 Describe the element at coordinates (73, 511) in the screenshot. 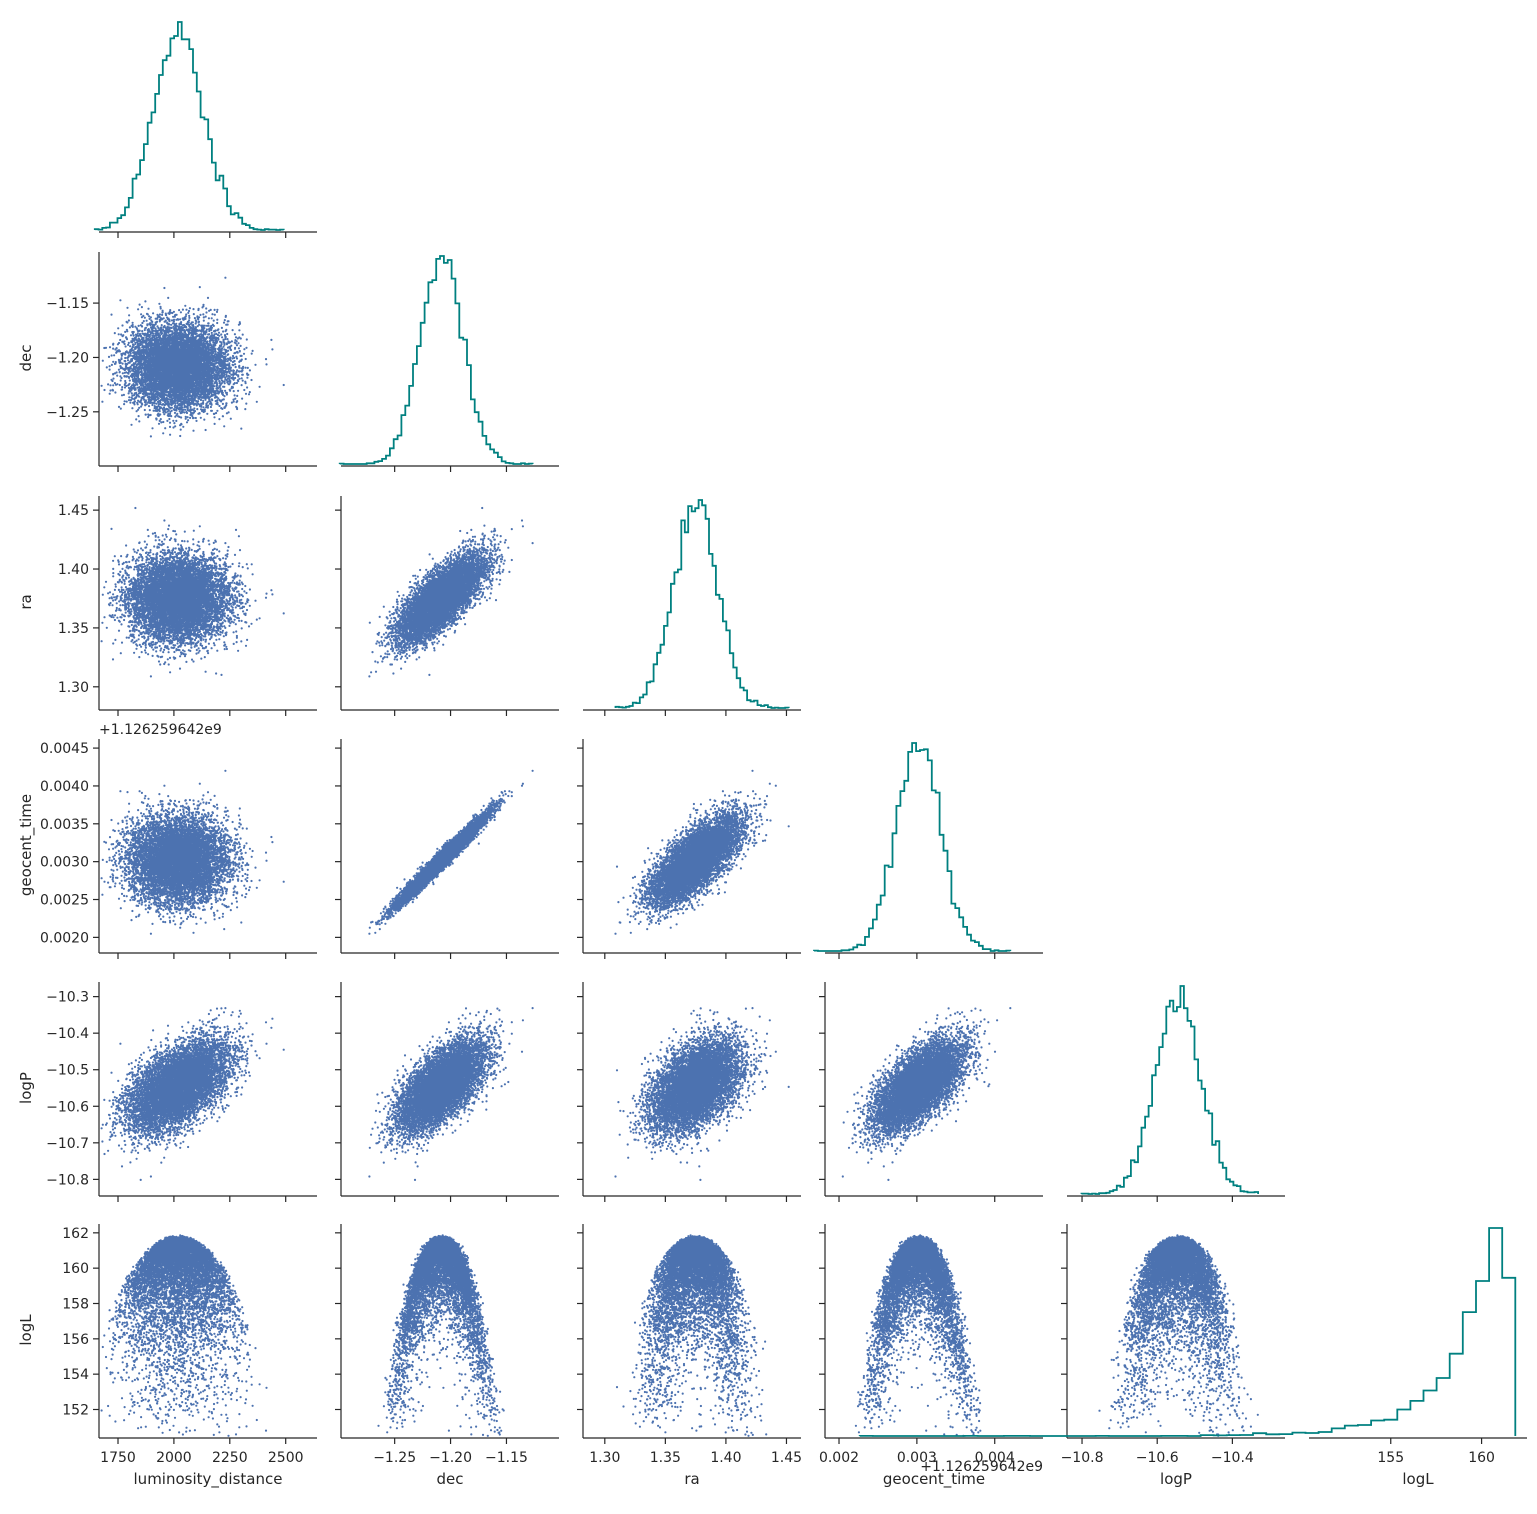

I see `y-tick-label: 1.45` at that location.